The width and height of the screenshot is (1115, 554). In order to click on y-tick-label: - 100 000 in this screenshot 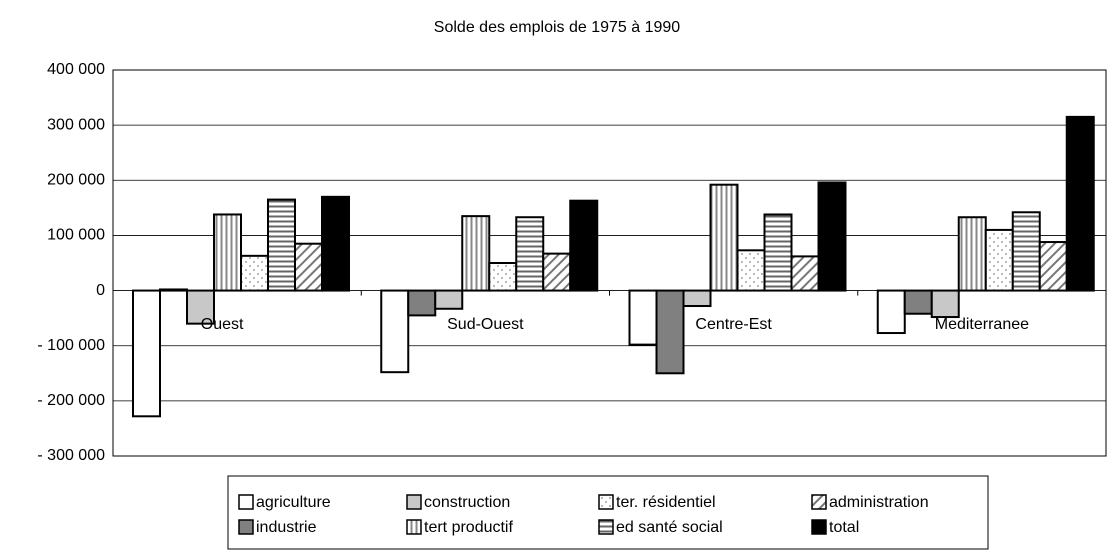, I will do `click(71, 345)`.